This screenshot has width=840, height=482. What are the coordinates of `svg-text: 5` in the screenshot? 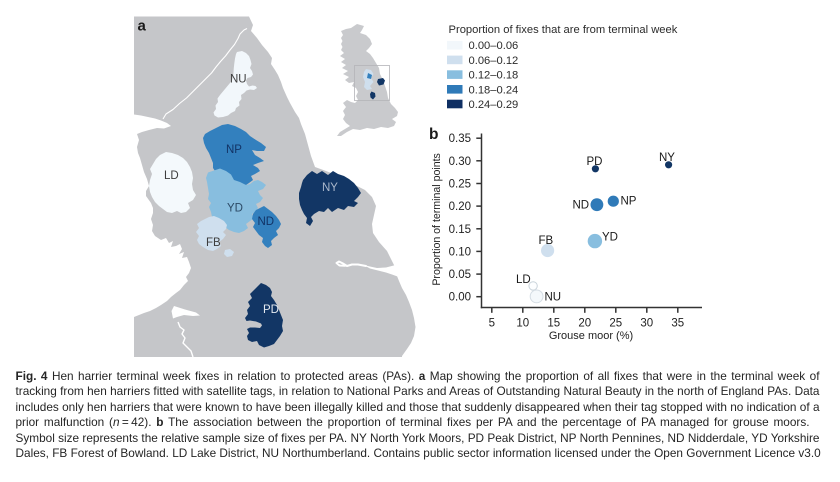 It's located at (492, 324).